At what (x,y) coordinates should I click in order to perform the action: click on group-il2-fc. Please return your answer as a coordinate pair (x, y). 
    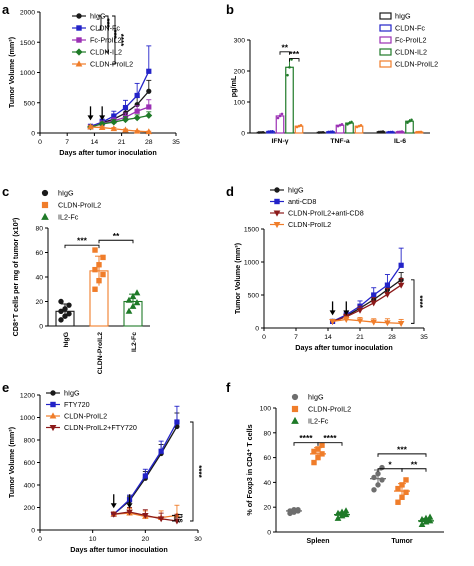
    Looking at the image, I should click on (133, 308).